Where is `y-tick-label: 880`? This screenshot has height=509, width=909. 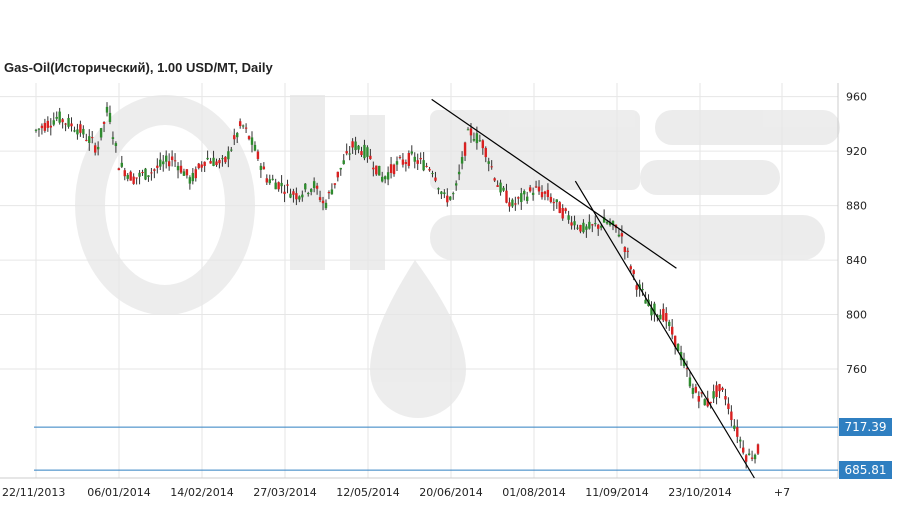
y-tick-label: 880 is located at coordinates (856, 206).